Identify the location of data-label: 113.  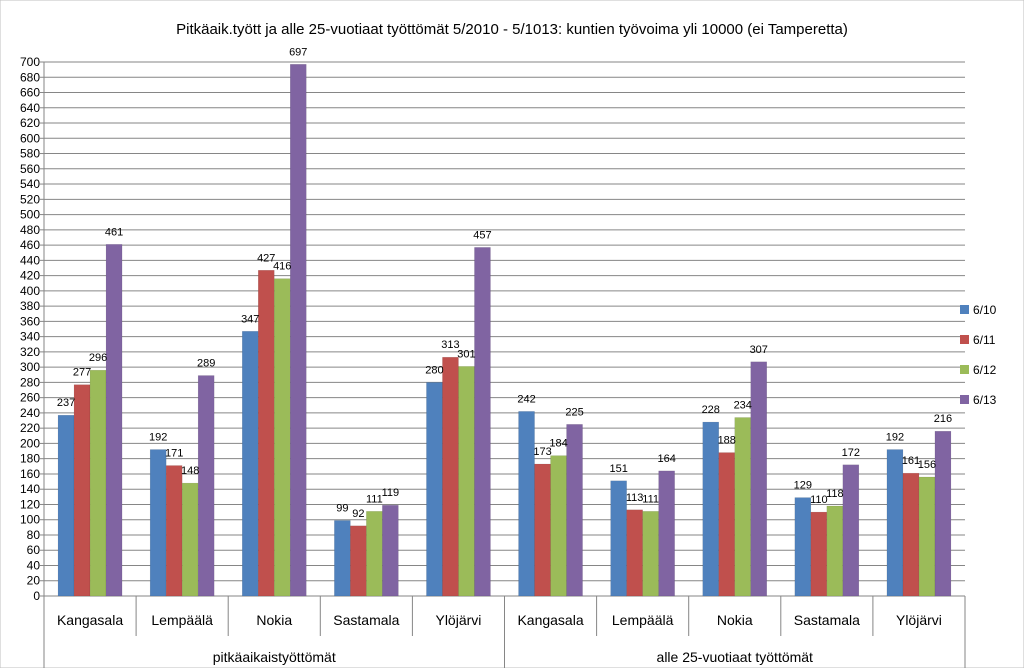
(635, 498).